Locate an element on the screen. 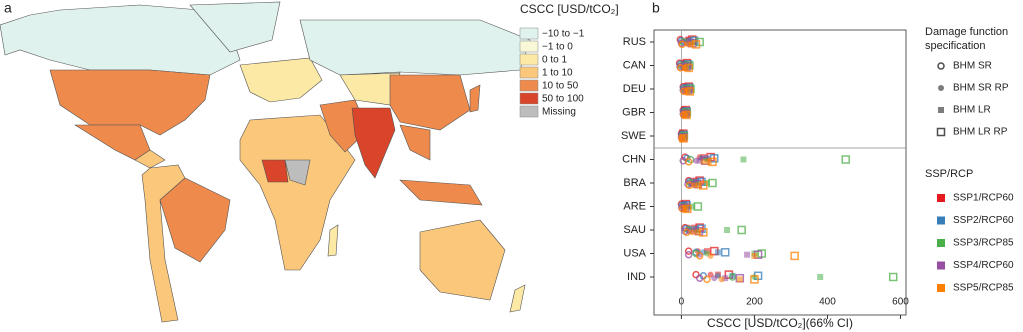 The width and height of the screenshot is (1023, 332). x-tick-label: 200 is located at coordinates (754, 302).